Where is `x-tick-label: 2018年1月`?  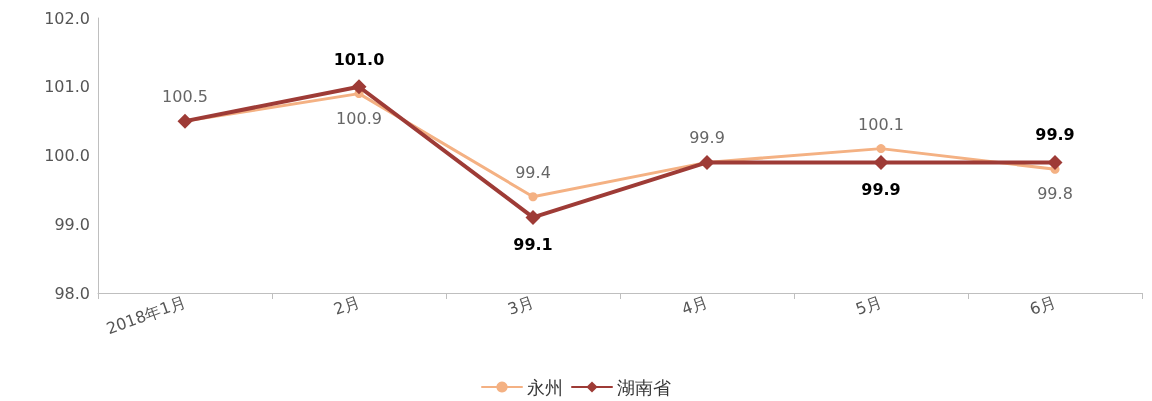
x-tick-label: 2018年1月 is located at coordinates (146, 315).